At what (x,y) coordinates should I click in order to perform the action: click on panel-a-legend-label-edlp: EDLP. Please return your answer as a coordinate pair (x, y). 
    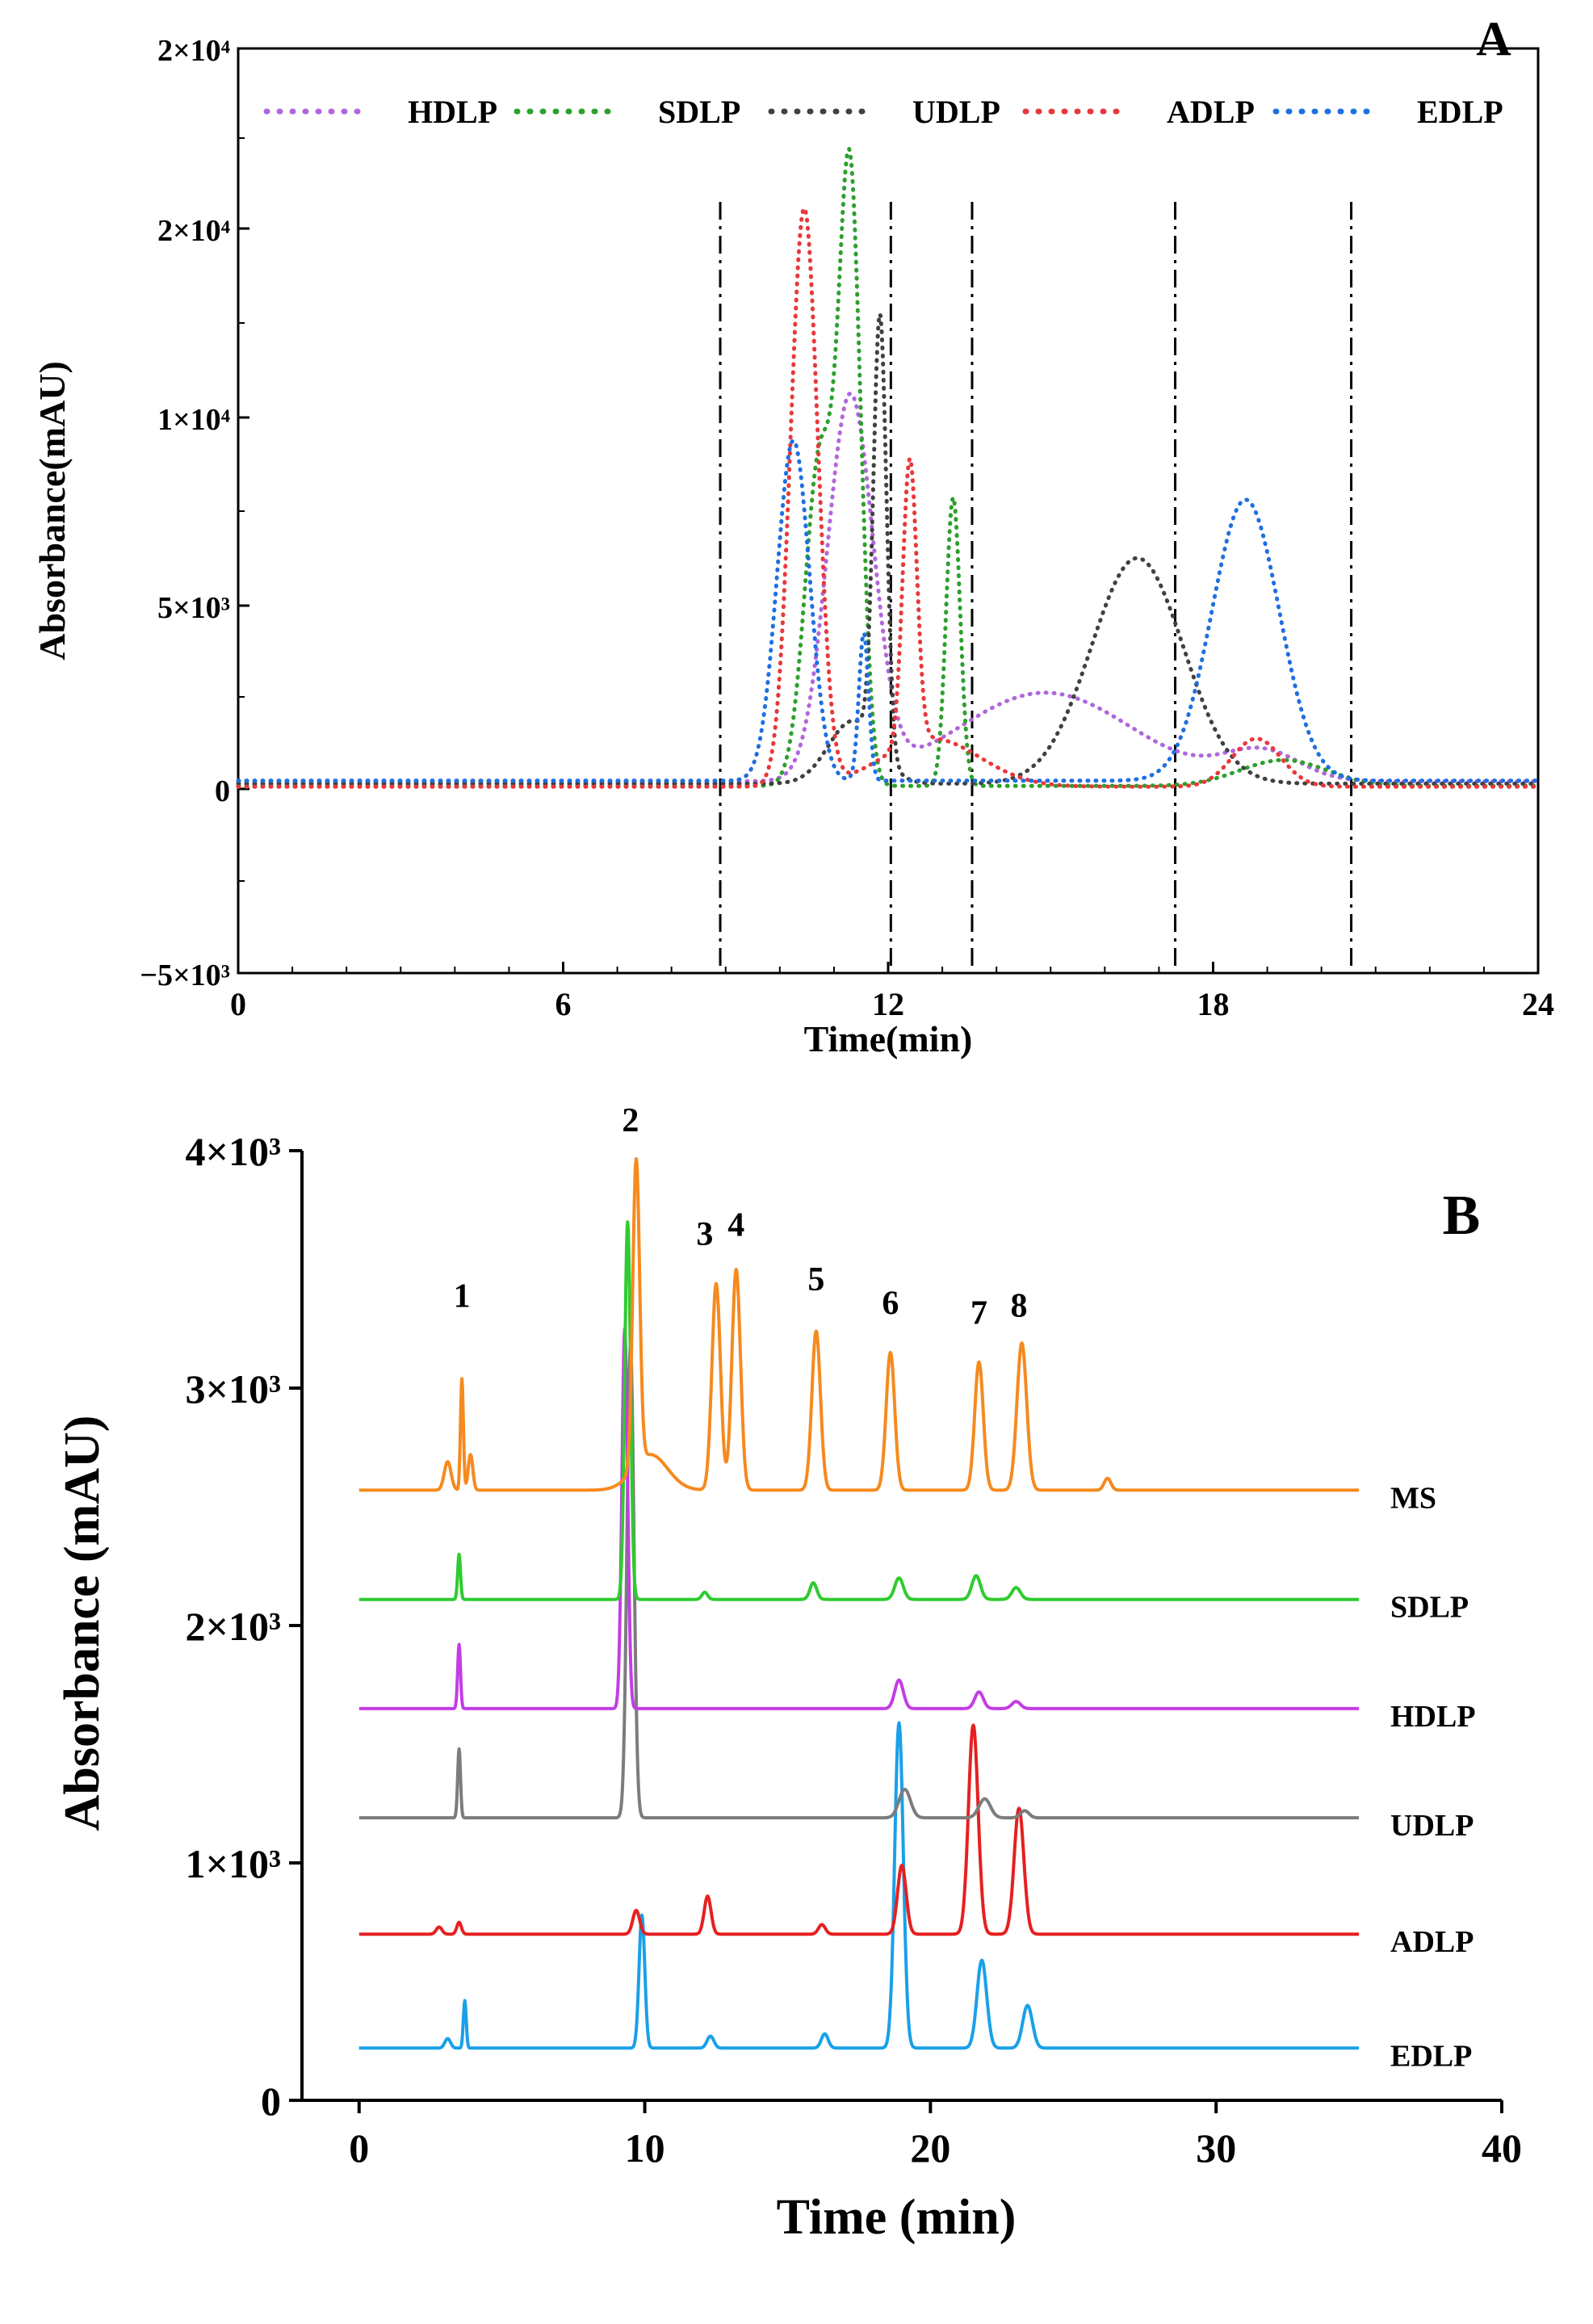
    Looking at the image, I should click on (1460, 112).